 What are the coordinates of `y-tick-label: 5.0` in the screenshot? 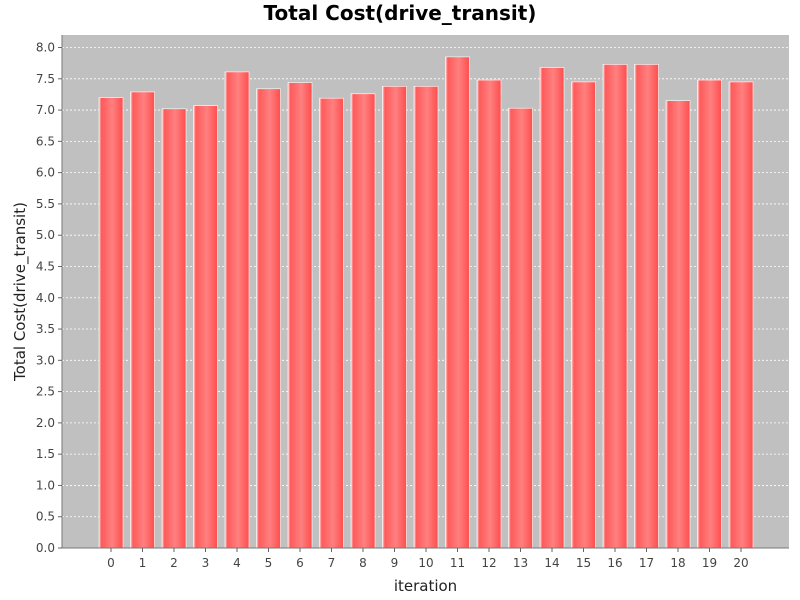 It's located at (45, 235).